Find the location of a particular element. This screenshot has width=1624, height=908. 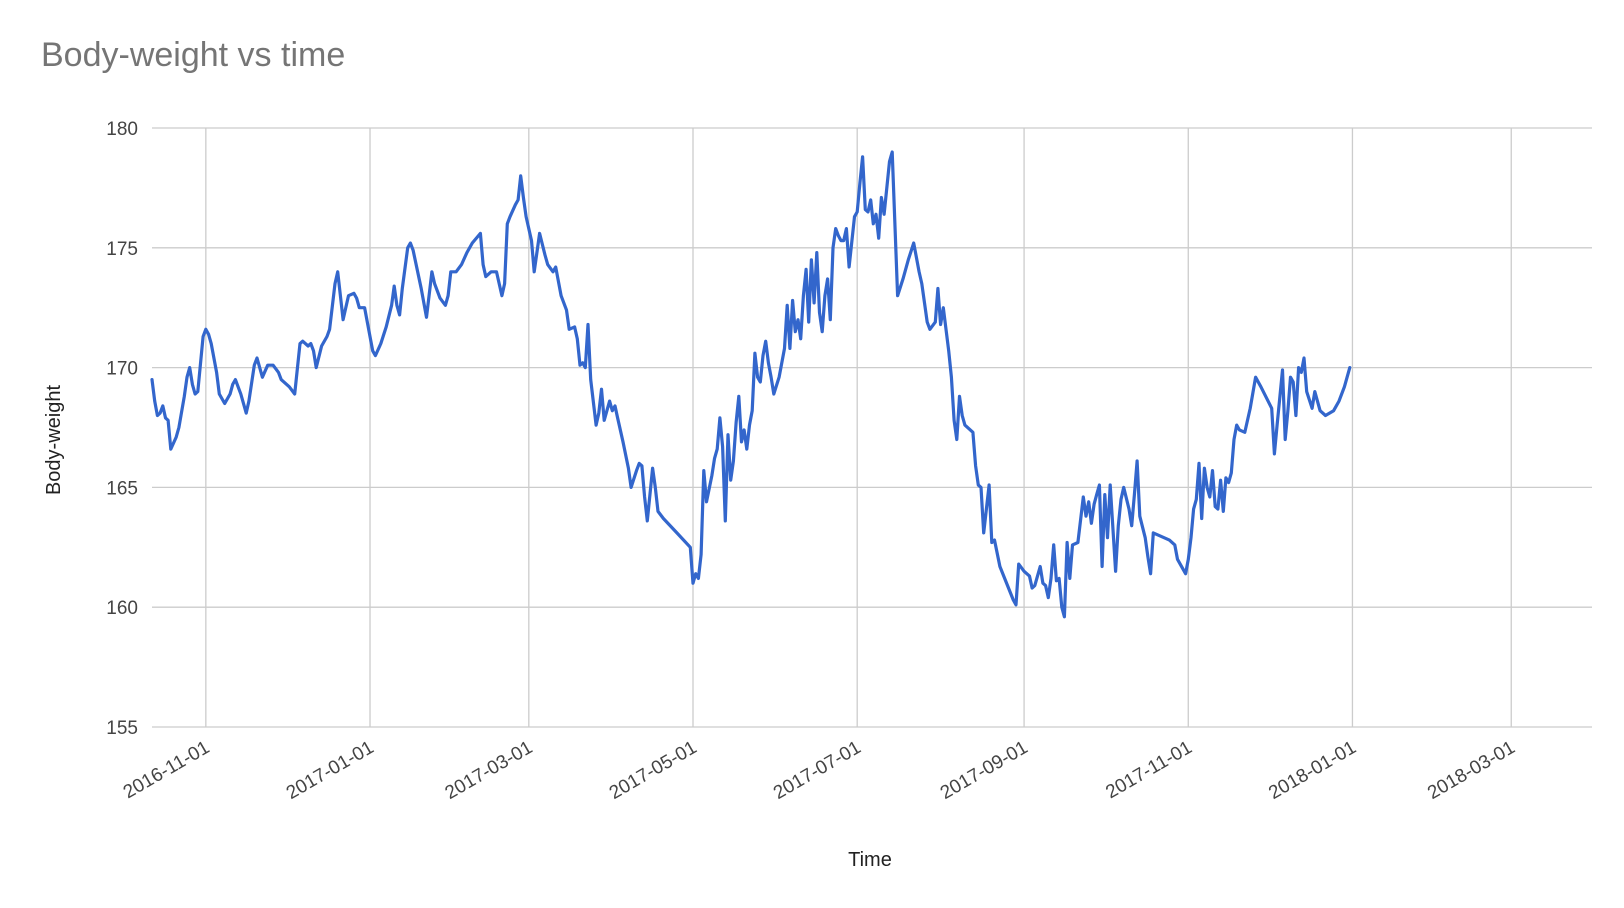

y-axis-label: Body-weight is located at coordinates (54, 440).